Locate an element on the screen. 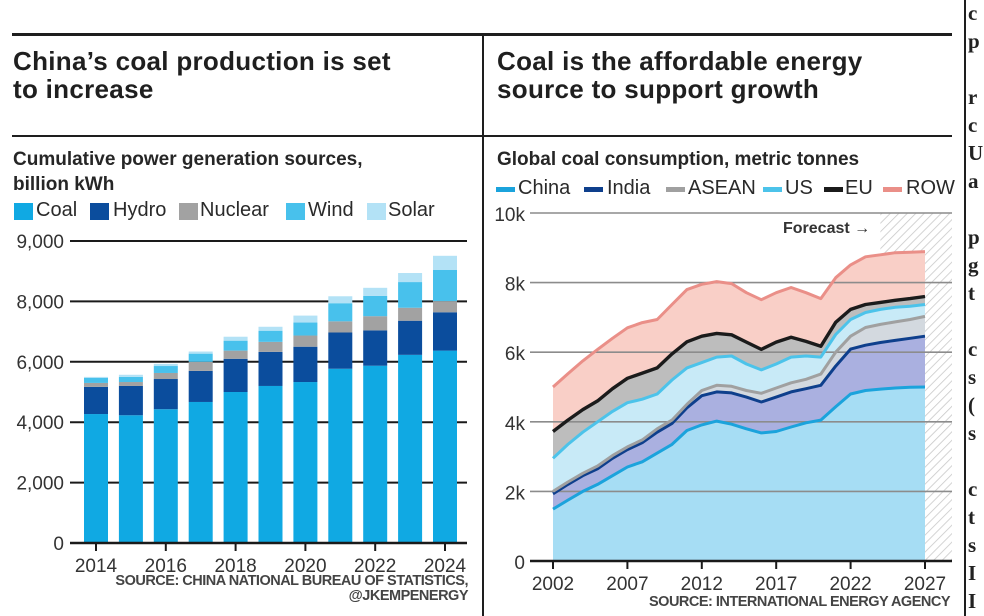 The height and width of the screenshot is (616, 984). left-headline-line-2: to increase is located at coordinates (83, 88).